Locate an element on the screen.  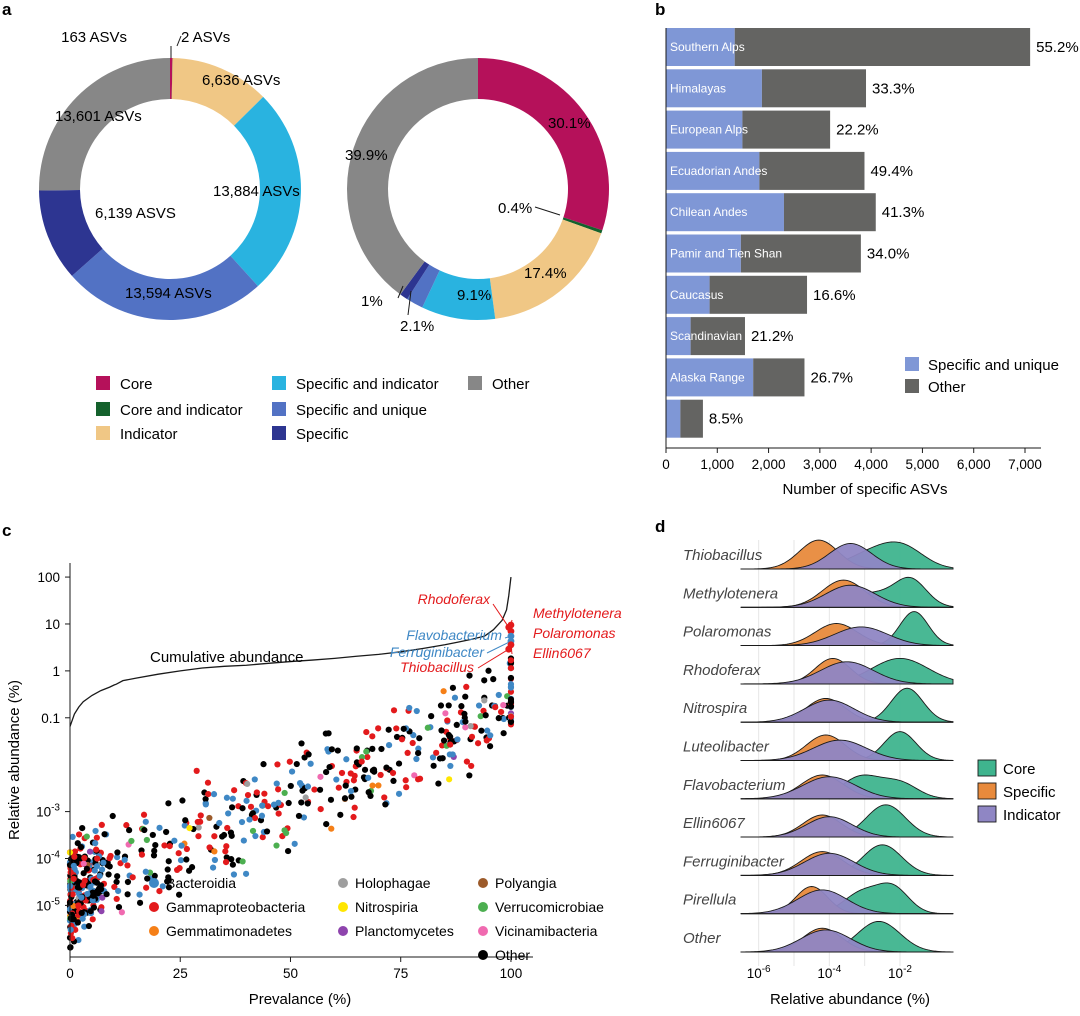
highlight-label: Polaromonas is located at coordinates (574, 633).